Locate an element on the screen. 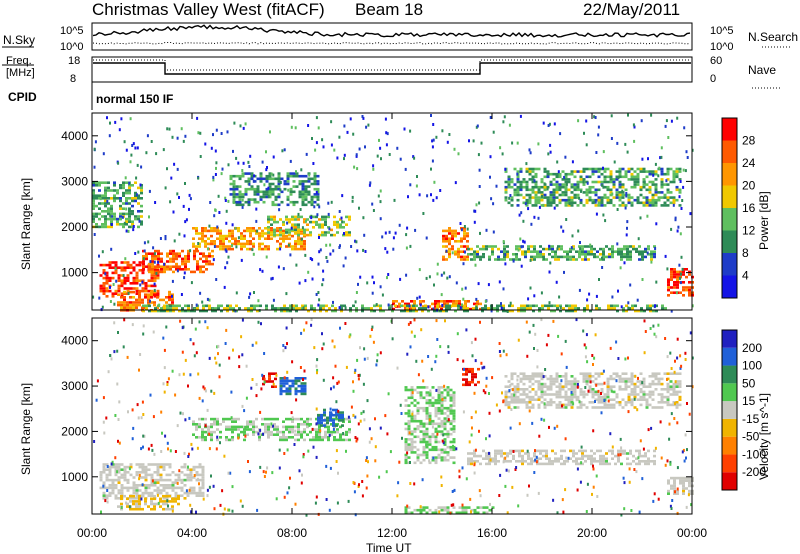 The width and height of the screenshot is (800, 554). freq-trace is located at coordinates (392, 68).